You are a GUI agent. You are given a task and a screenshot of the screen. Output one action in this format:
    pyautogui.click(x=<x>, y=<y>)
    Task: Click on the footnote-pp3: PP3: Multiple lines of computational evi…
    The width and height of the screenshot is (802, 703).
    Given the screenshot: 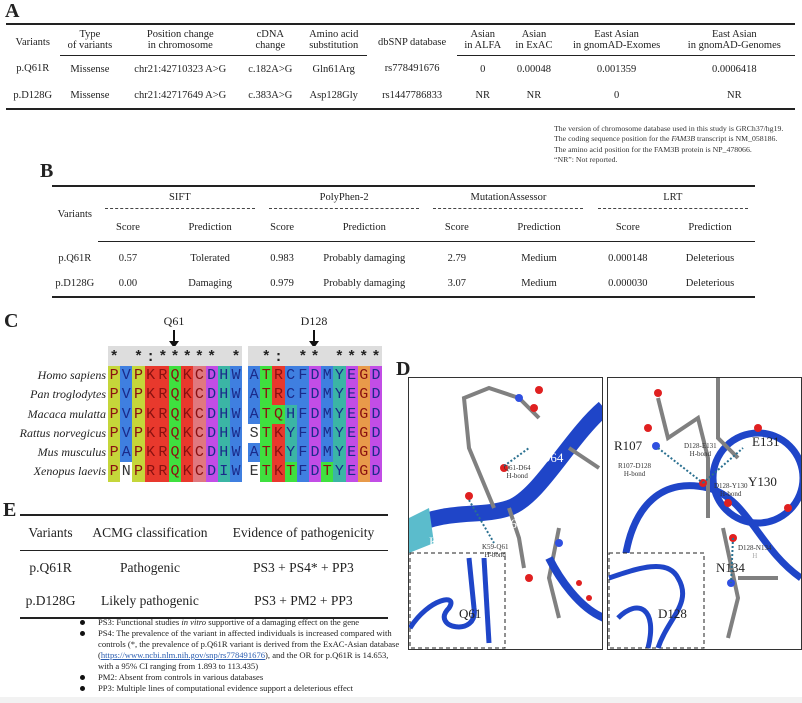 What is the action you would take?
    pyautogui.click(x=240, y=688)
    